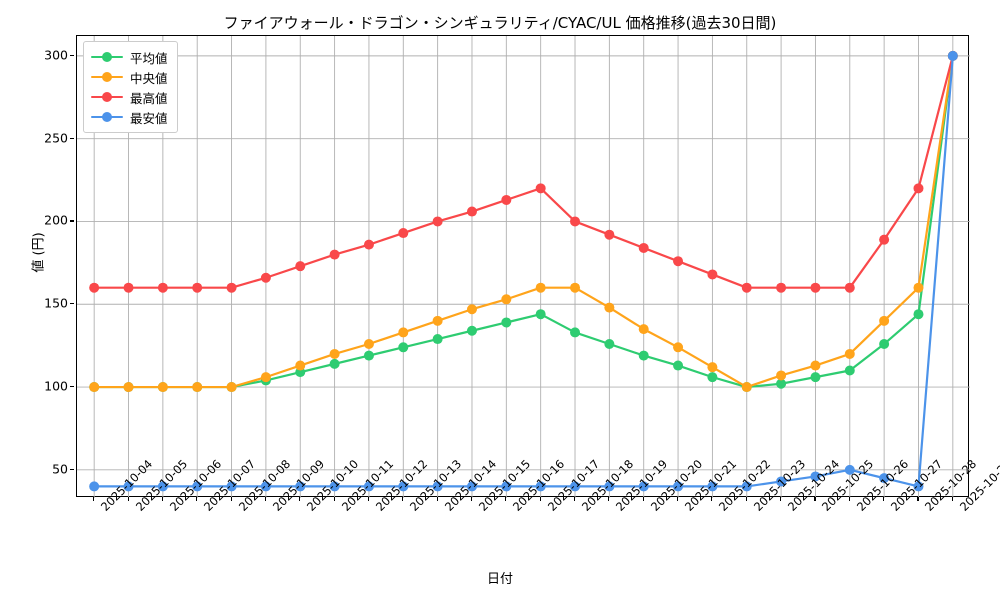  I want to click on legend-item-2: 中央値, so click(129, 77).